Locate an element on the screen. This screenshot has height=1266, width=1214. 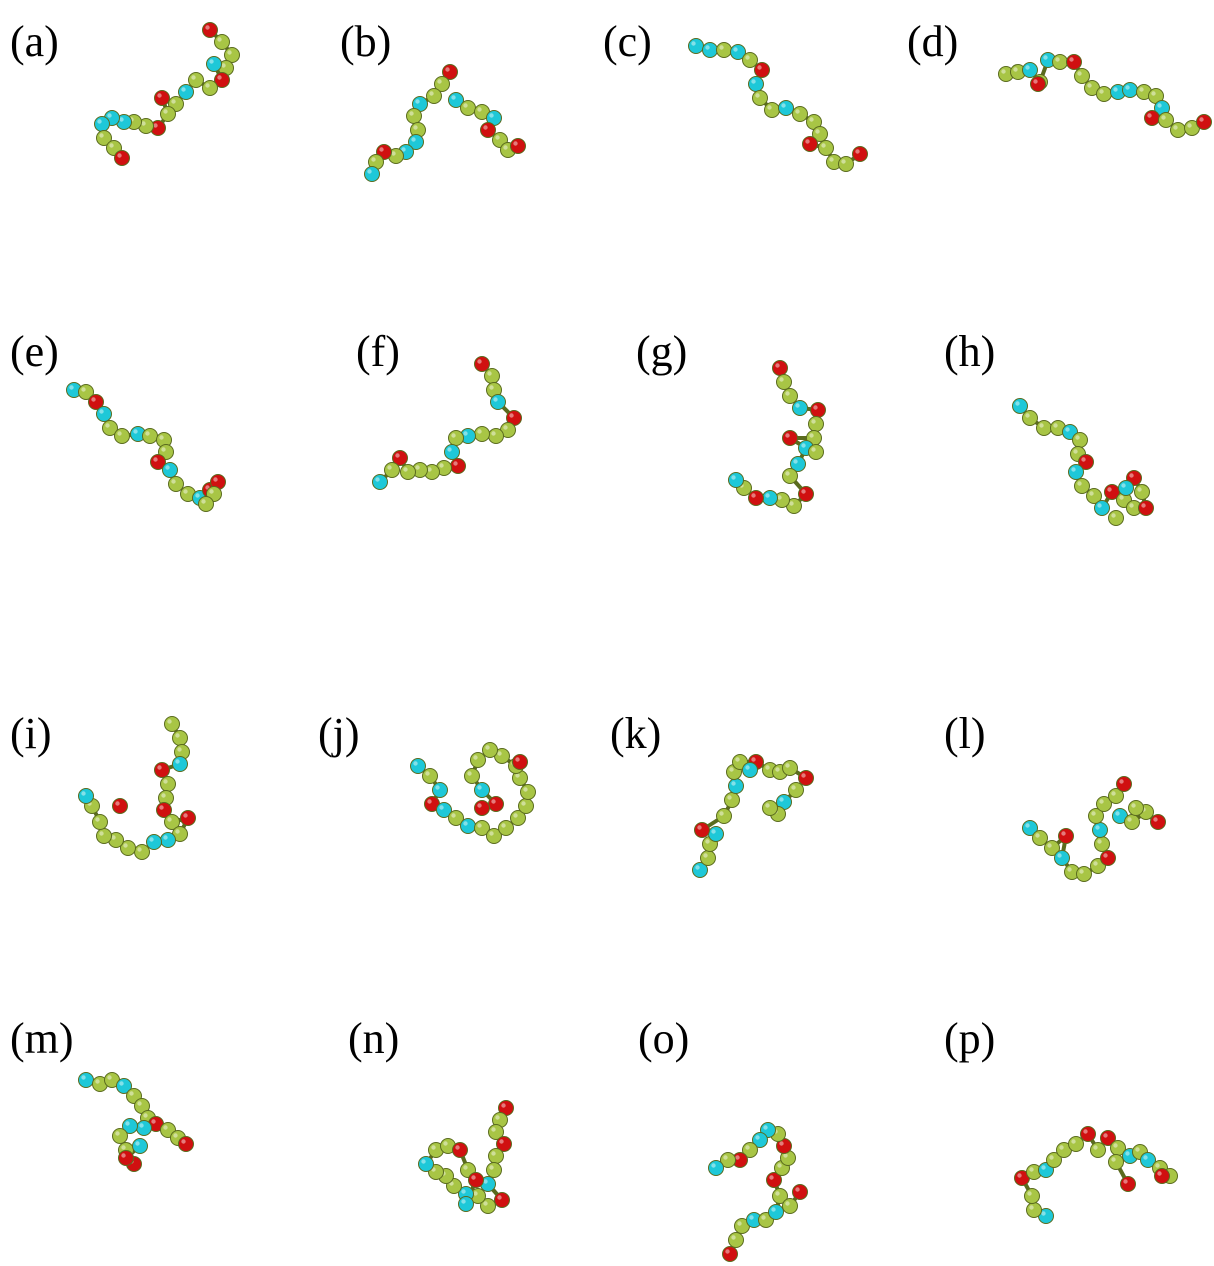
panel-label-d: (d) is located at coordinates (933, 41).